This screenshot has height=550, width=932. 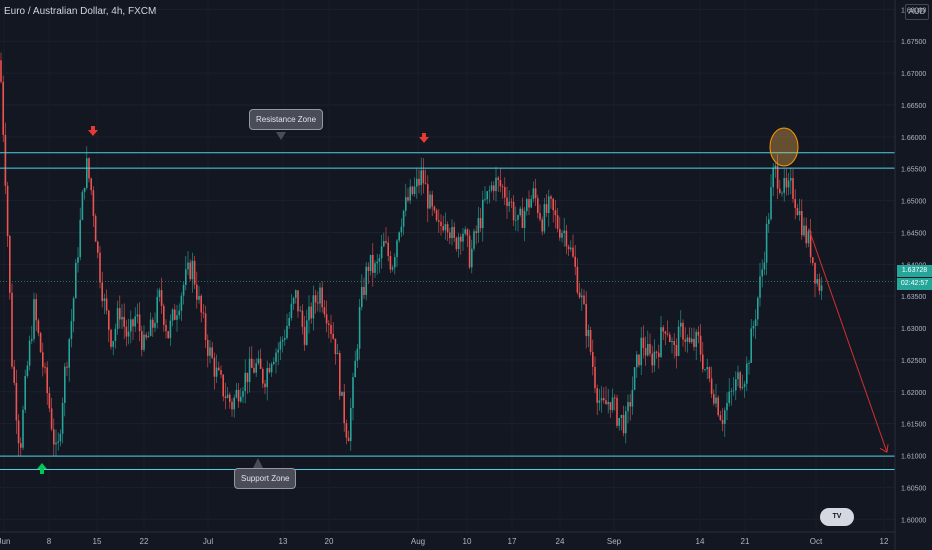 I want to click on time-tick-label: 24, so click(x=560, y=541).